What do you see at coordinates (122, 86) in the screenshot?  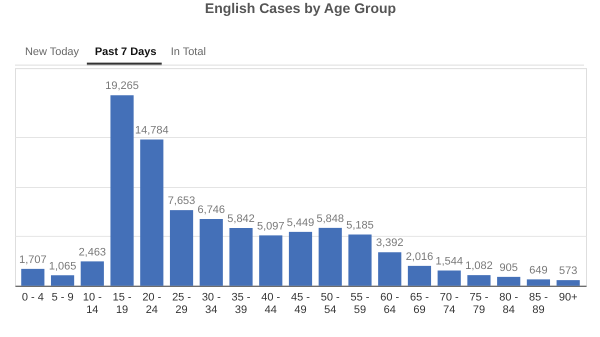 I see `data-label: 19,265` at bounding box center [122, 86].